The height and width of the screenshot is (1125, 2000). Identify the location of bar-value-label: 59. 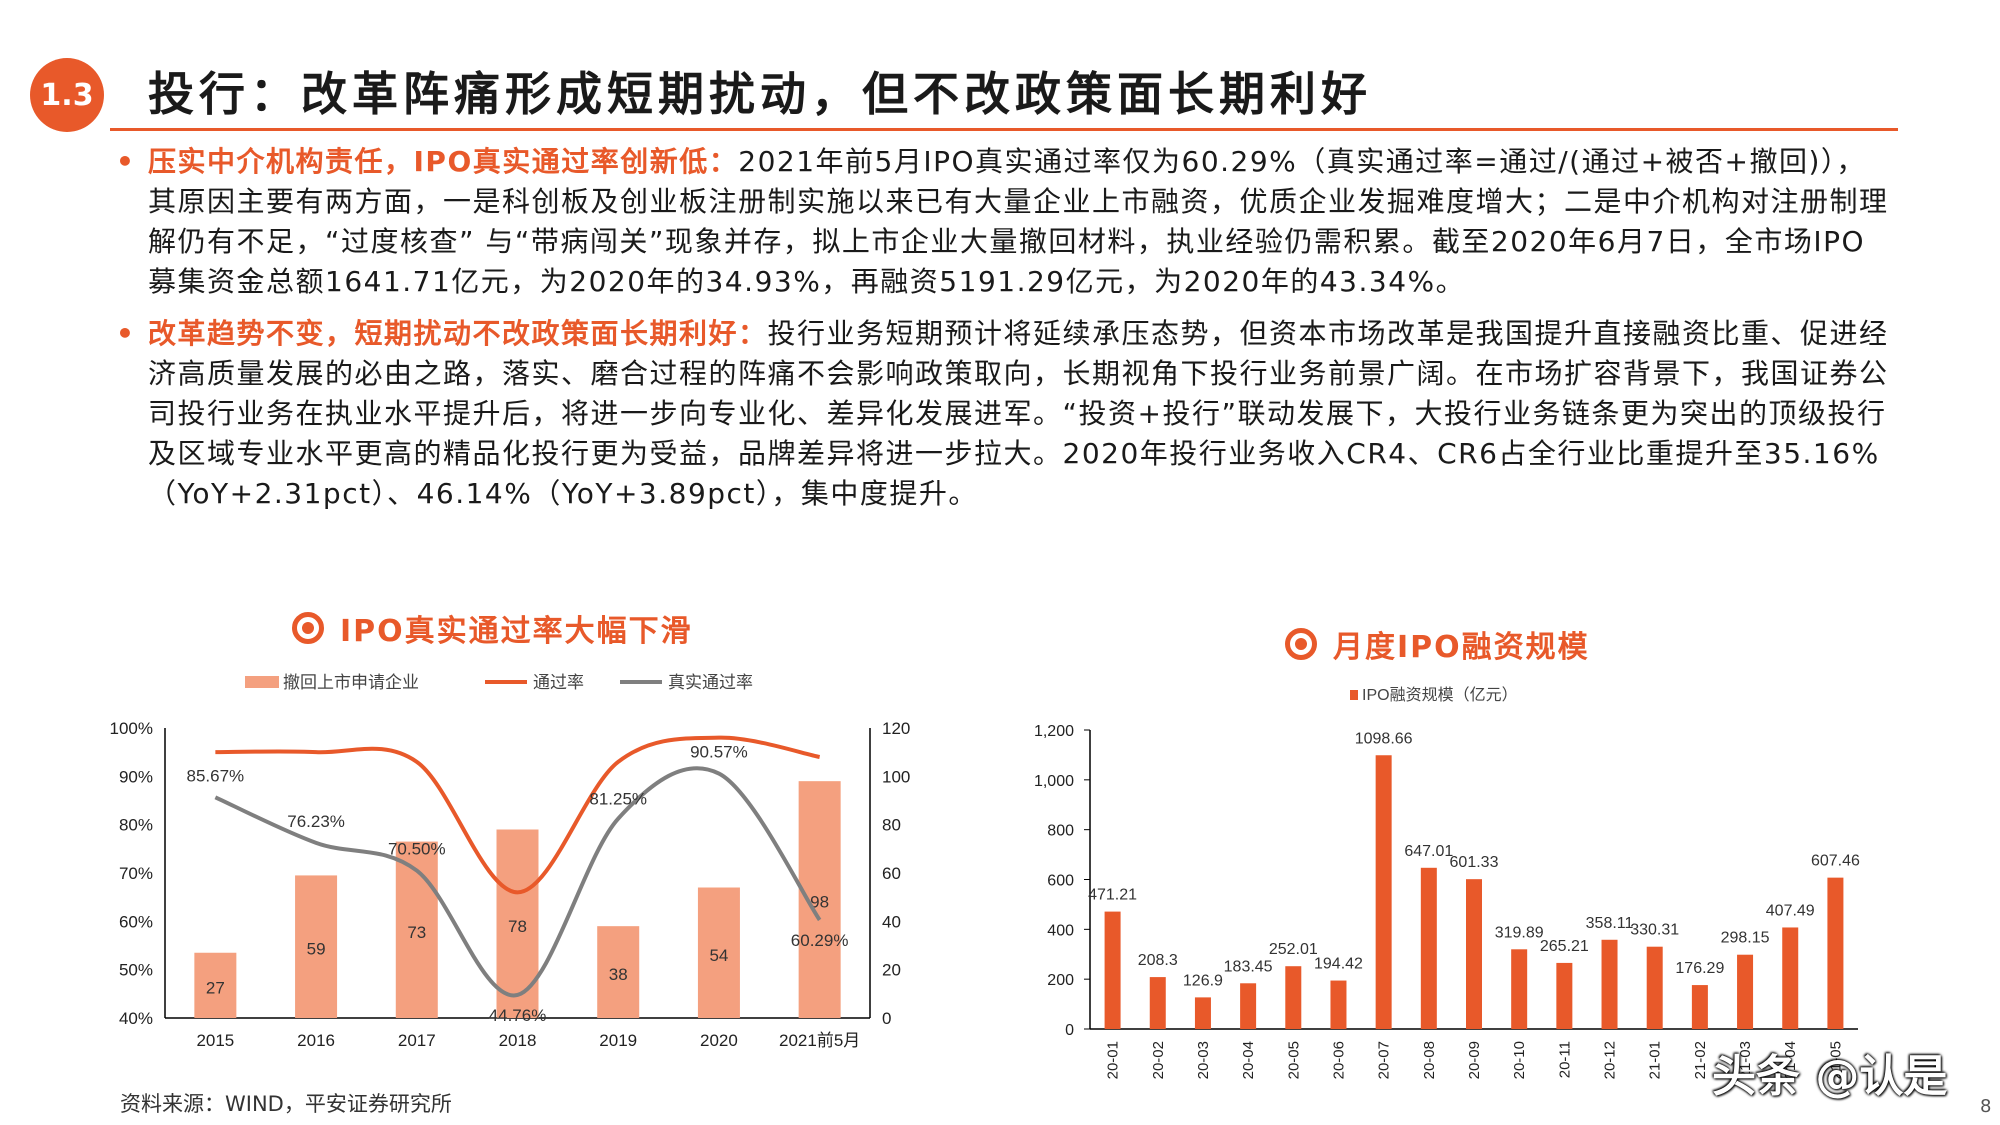
(316, 949).